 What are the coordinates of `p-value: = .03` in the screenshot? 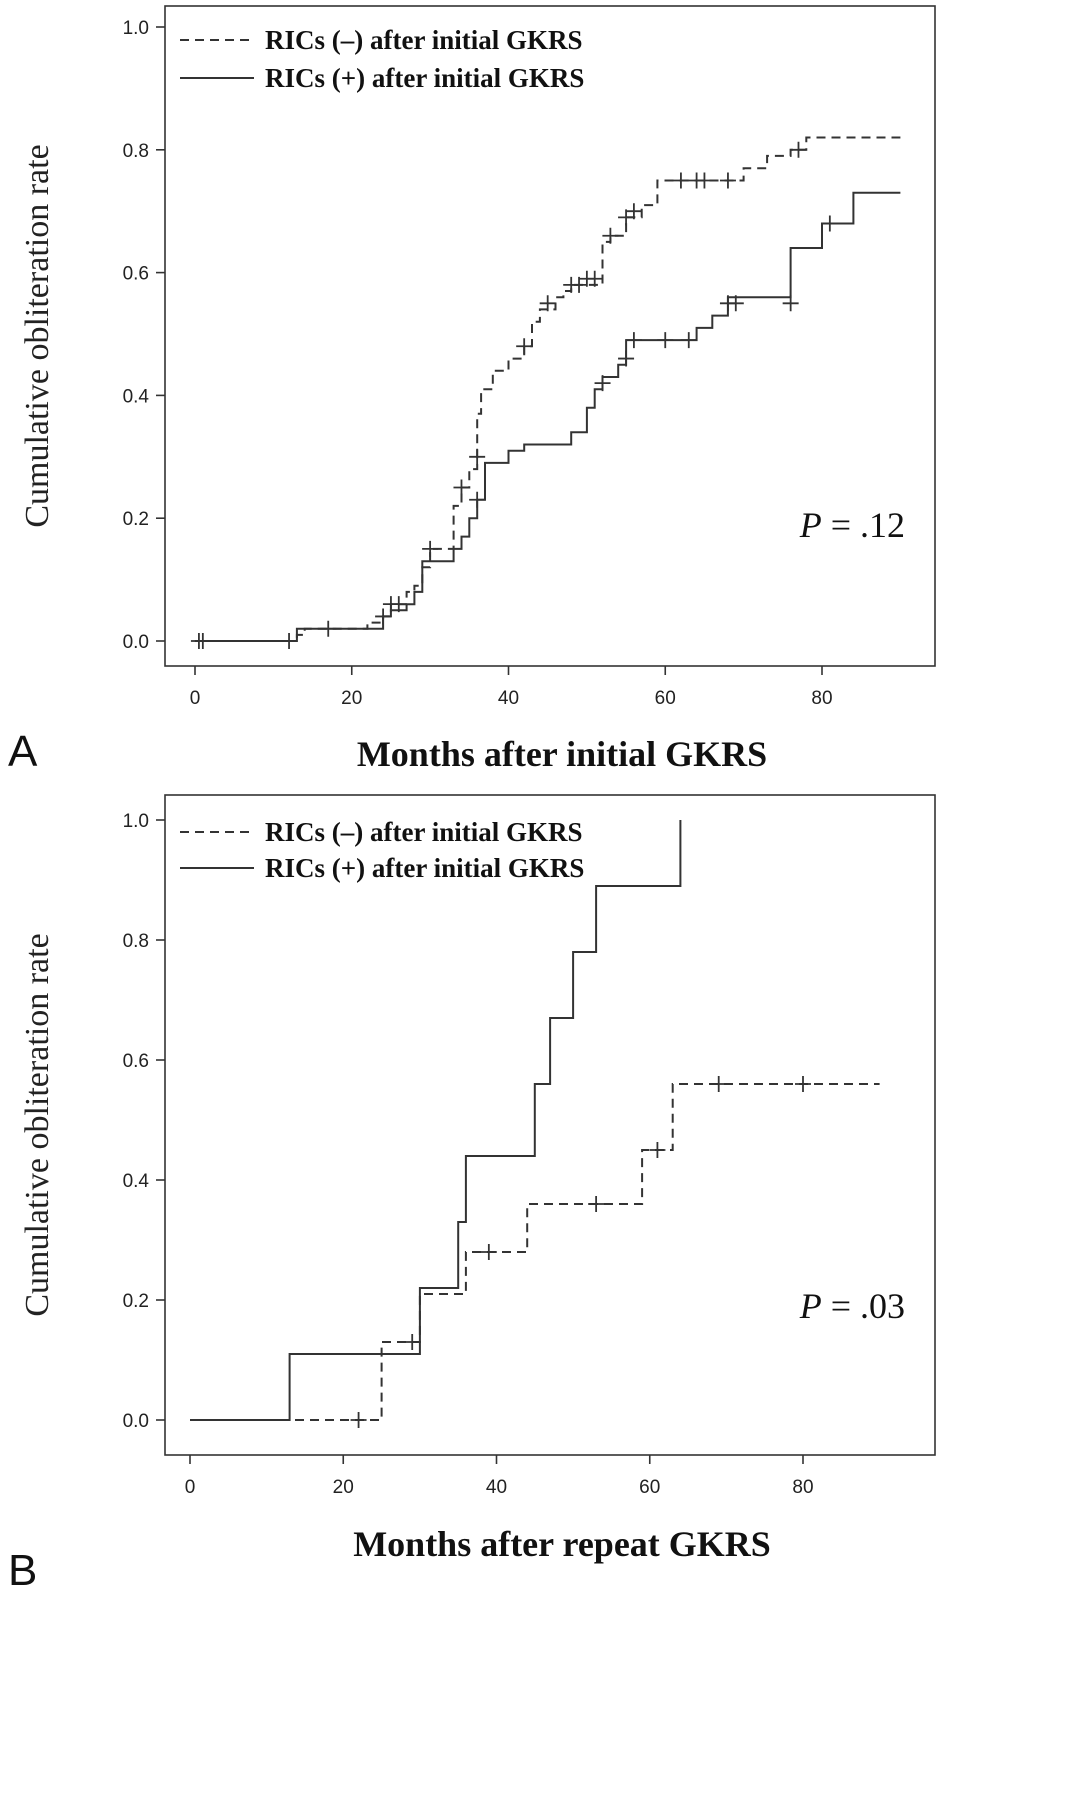 It's located at (863, 1306).